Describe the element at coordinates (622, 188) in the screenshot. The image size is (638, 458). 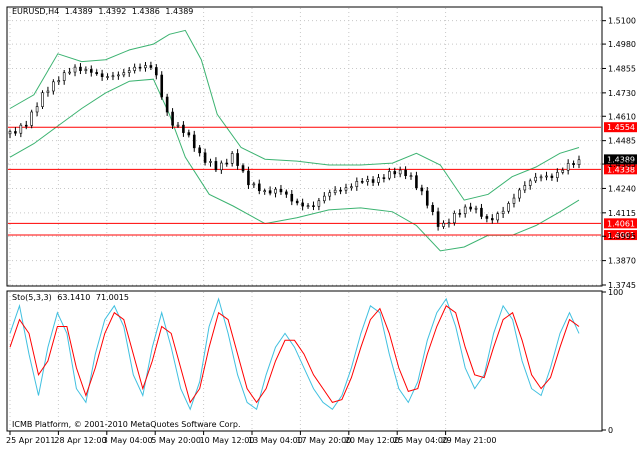
I see `price-tick-label: 1.4240` at that location.